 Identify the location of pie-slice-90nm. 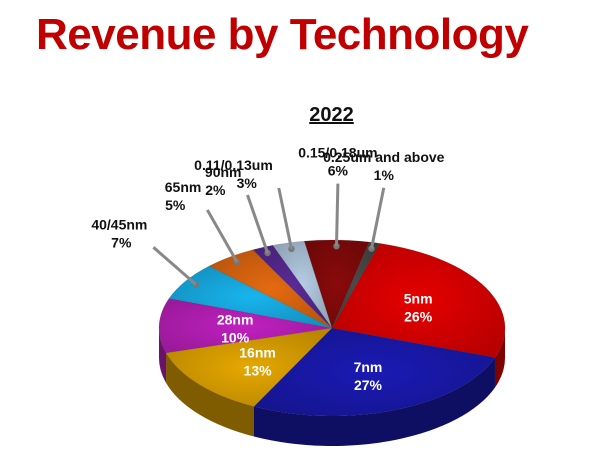
(292, 286).